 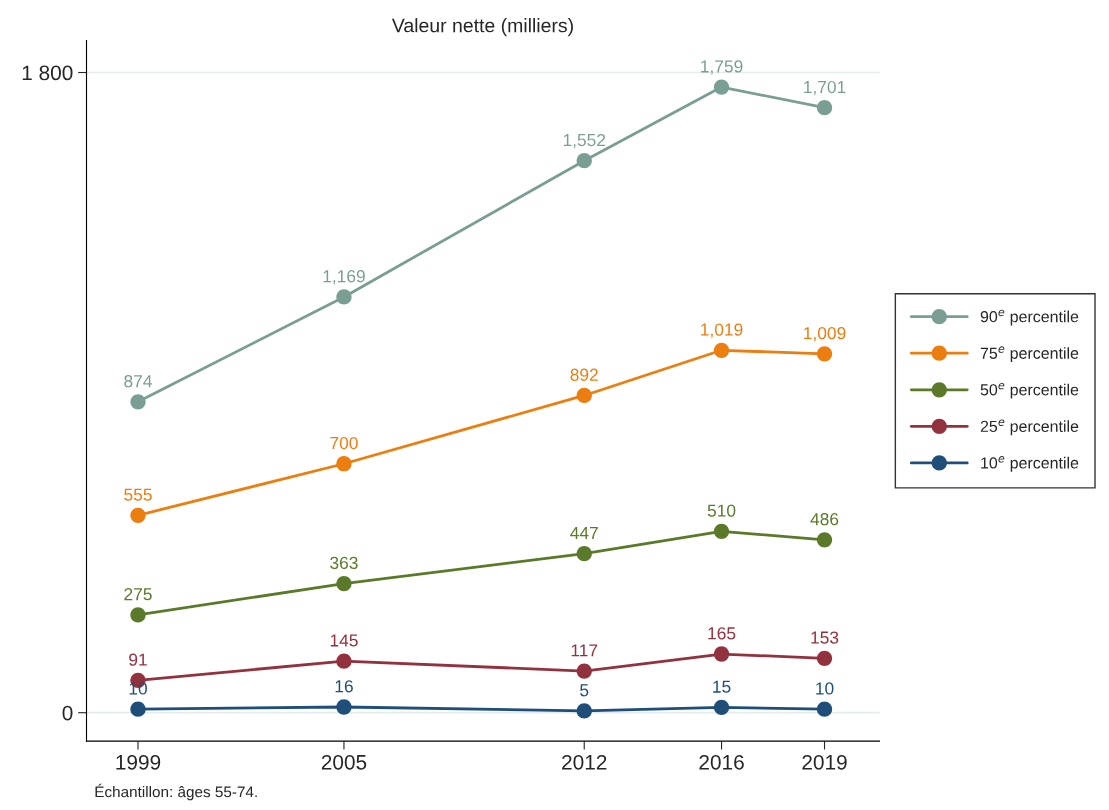 I want to click on data-label: 165, so click(x=722, y=633).